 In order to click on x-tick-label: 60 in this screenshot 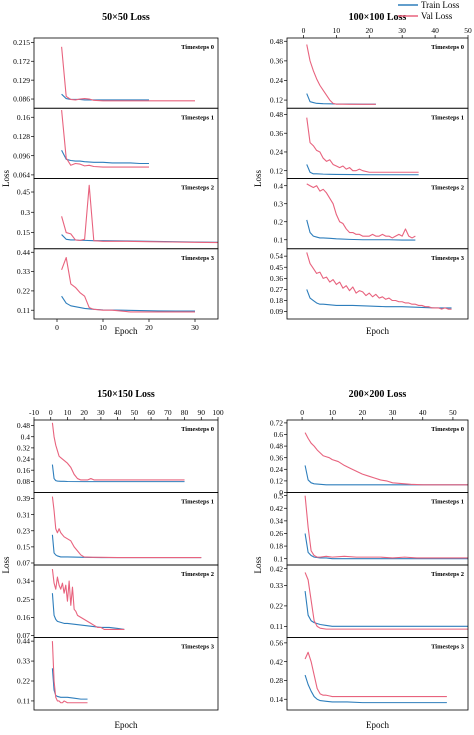, I will do `click(151, 412)`.